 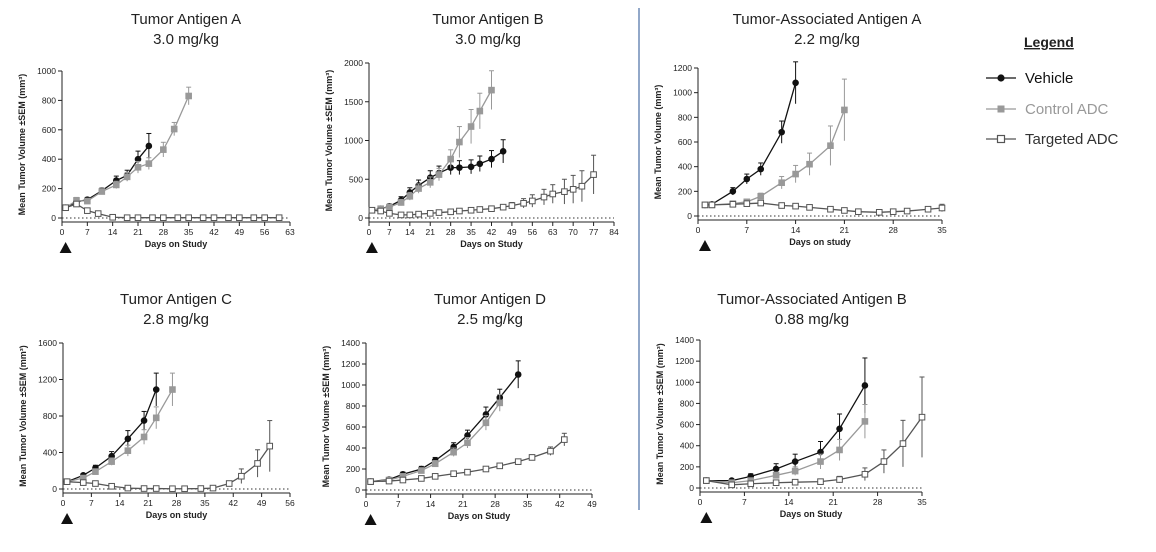 I want to click on y-tick-label: 400, so click(x=353, y=448).